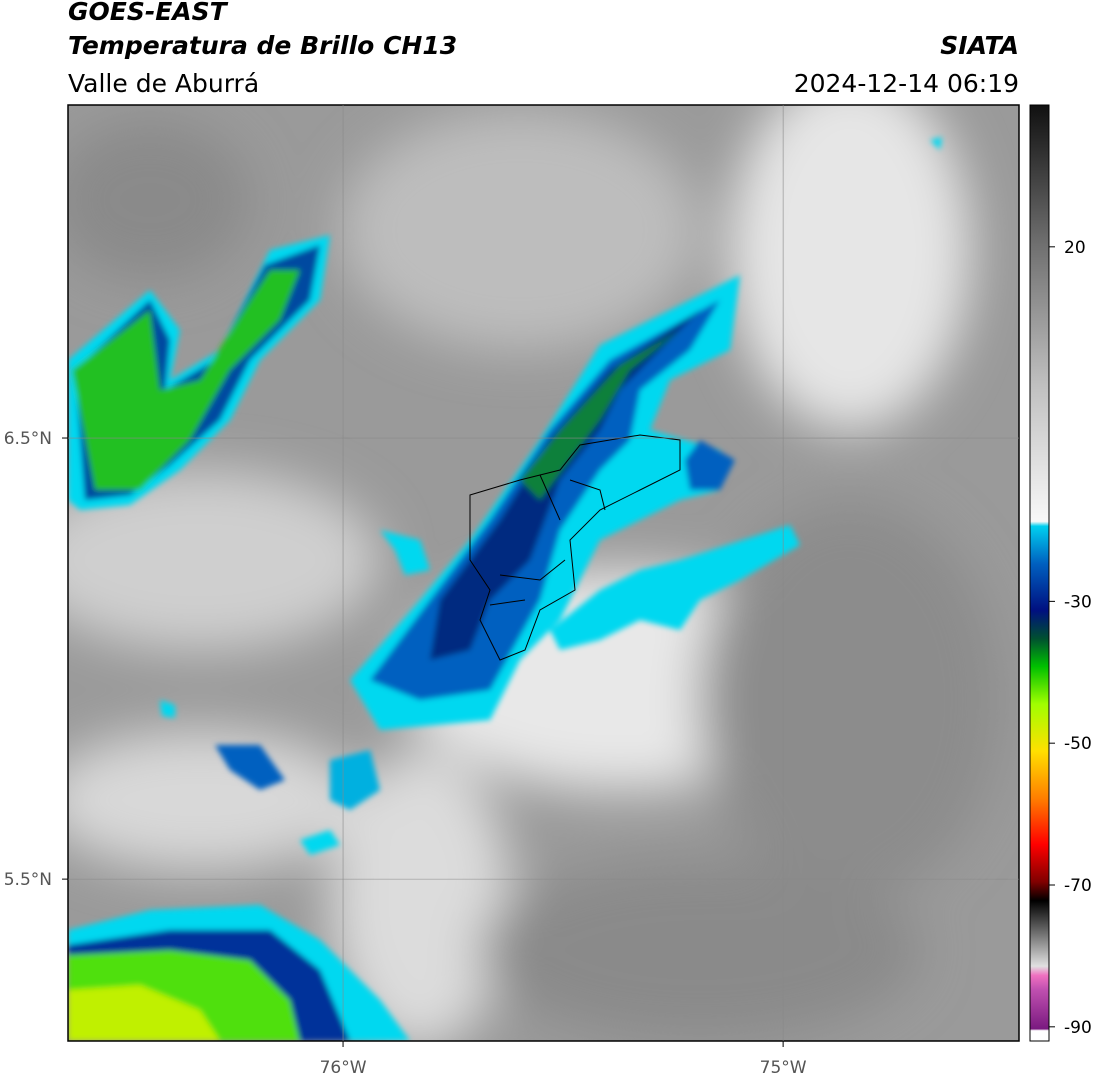 Image resolution: width=1094 pixels, height=1082 pixels. What do you see at coordinates (1078, 886) in the screenshot?
I see `colorbar-tick-label: -70` at bounding box center [1078, 886].